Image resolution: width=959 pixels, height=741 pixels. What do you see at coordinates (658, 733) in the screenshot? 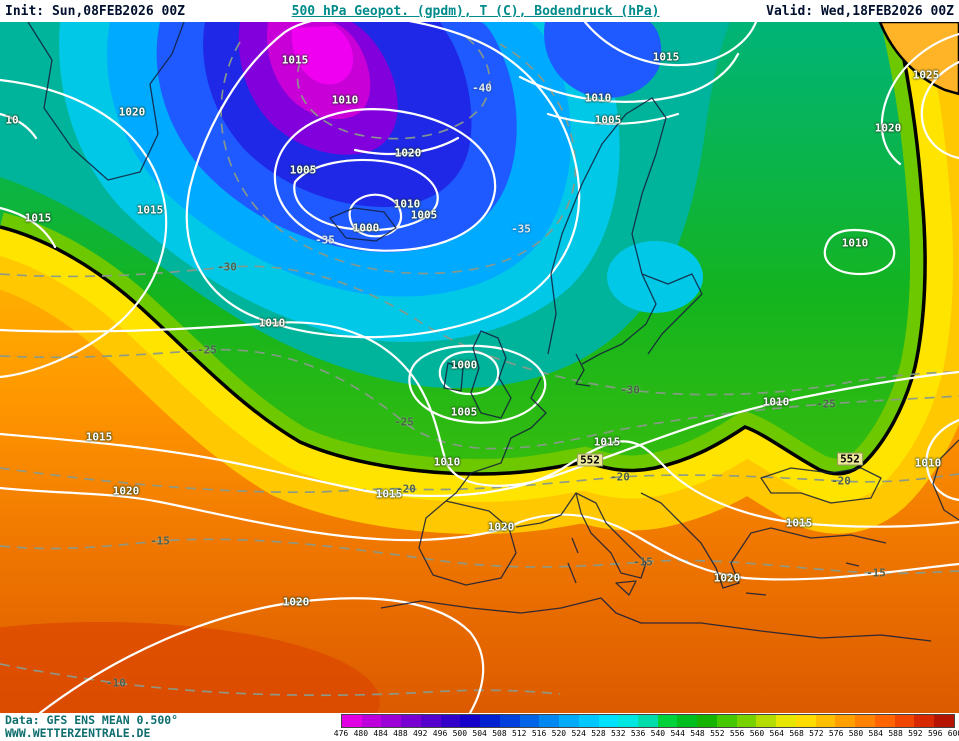
I see `colorbar-tick: 540` at bounding box center [658, 733].